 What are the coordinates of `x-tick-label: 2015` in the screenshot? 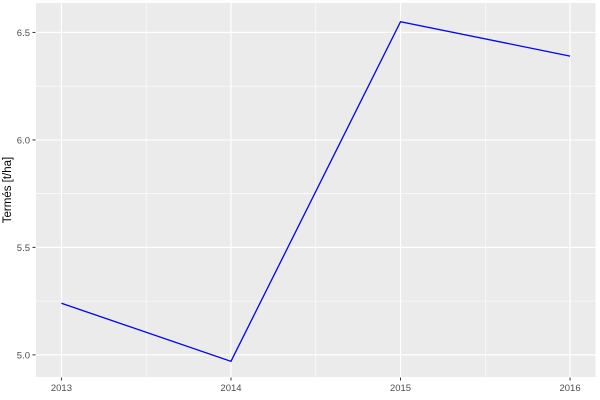 It's located at (400, 388).